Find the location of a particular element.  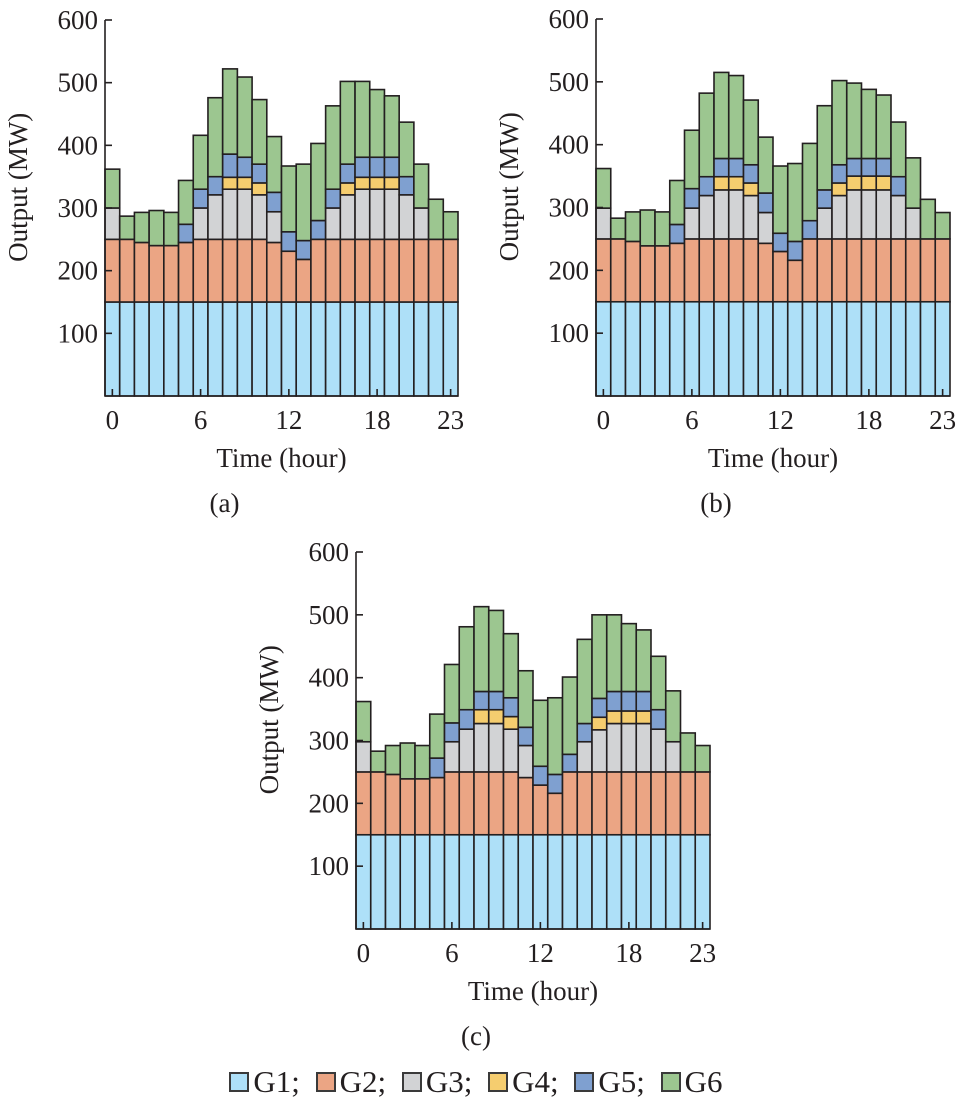

y-tick-label: 500 is located at coordinates (78, 83).